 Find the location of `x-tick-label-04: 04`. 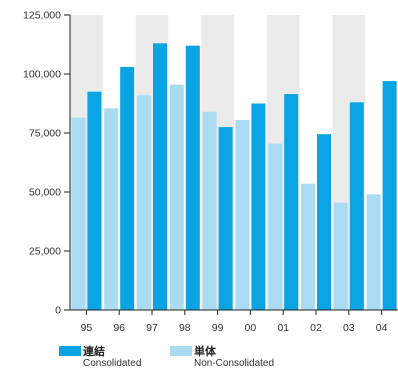

x-tick-label-04: 04 is located at coordinates (382, 328).